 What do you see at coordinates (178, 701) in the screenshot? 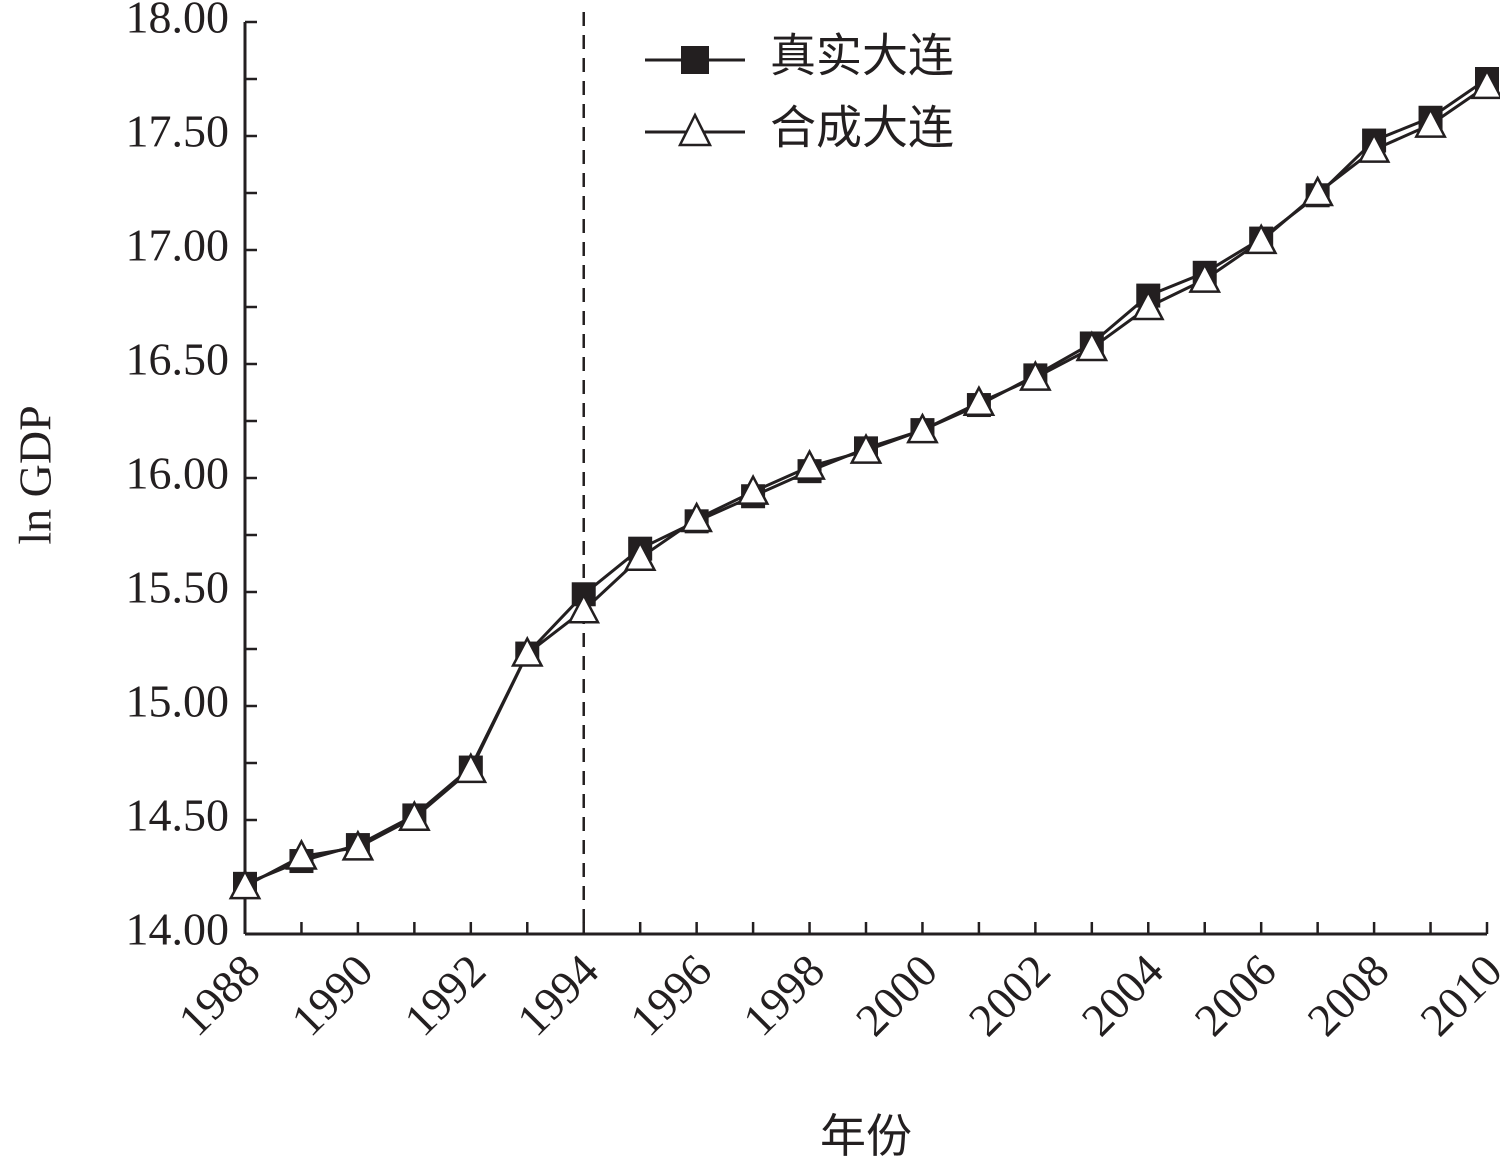
I see `y-tick-label: 15.00` at bounding box center [178, 701].